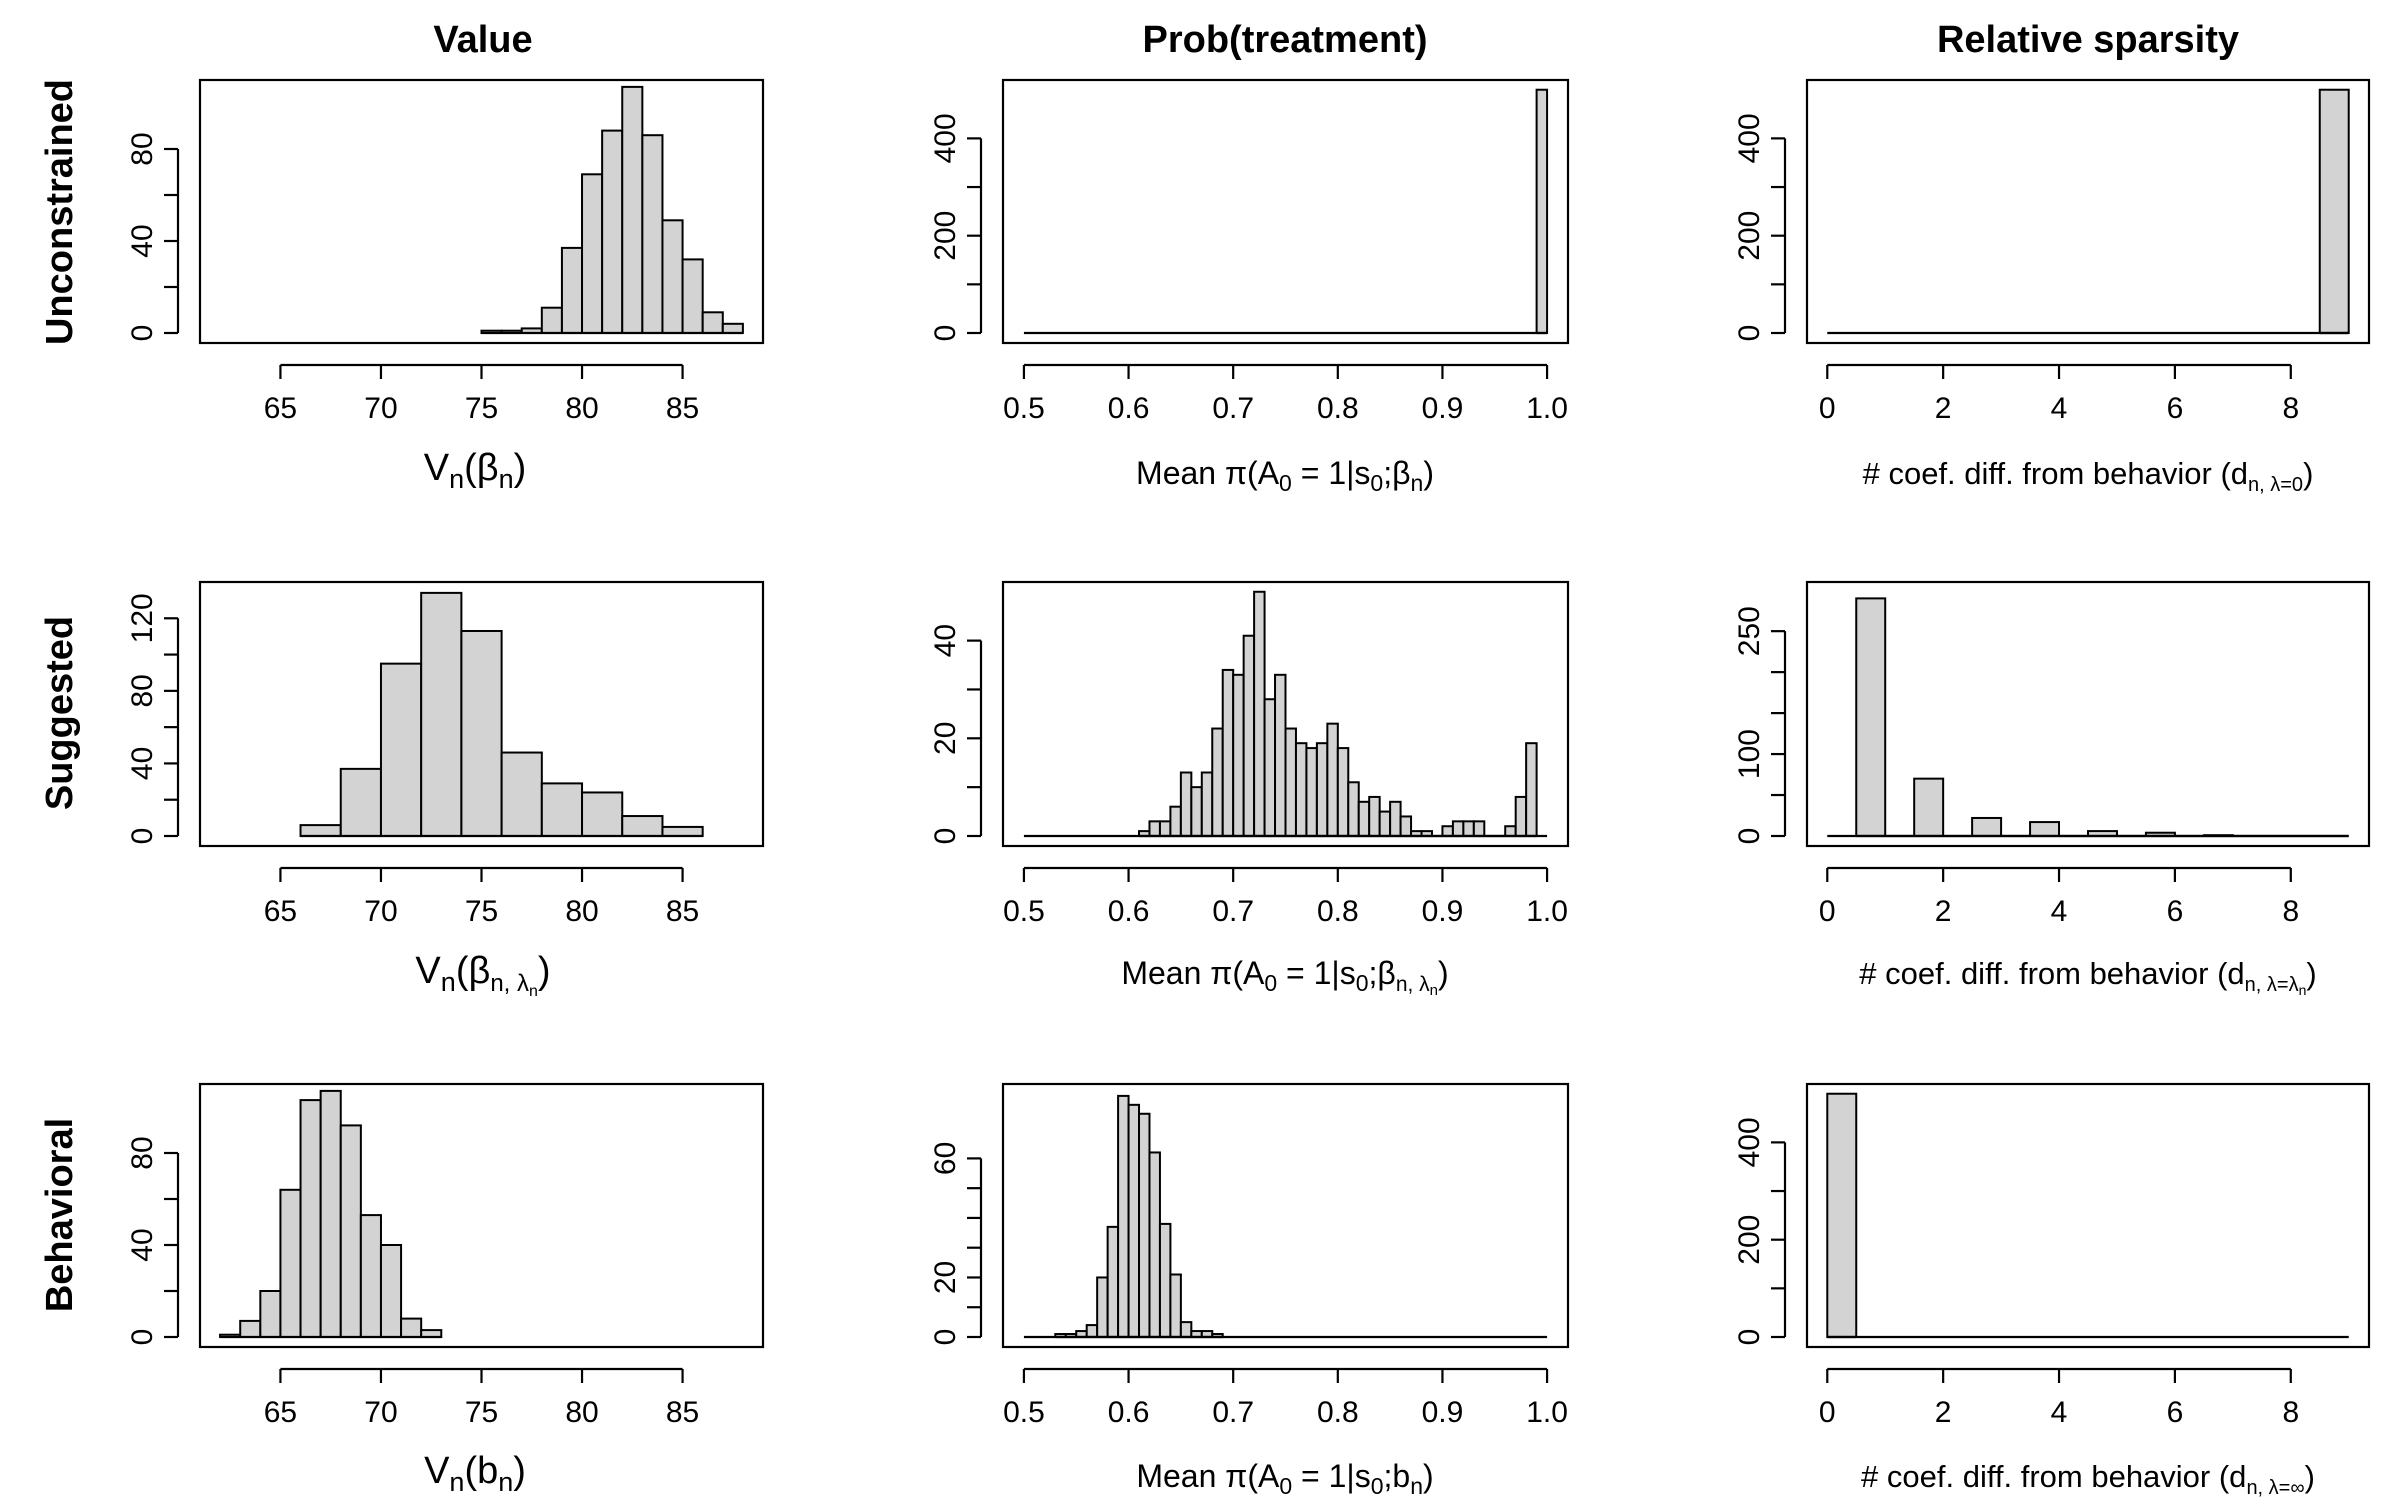 The height and width of the screenshot is (1500, 2400). Describe the element at coordinates (1233, 1412) in the screenshot. I see `x-tick-label: 0.7` at that location.